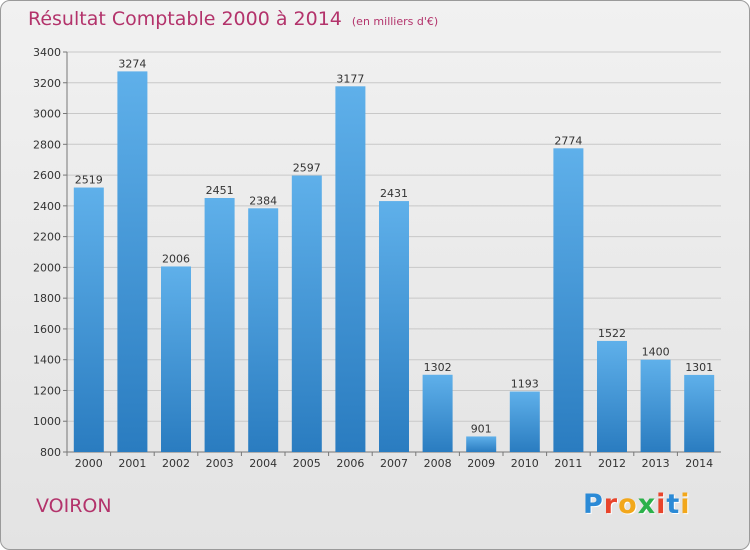 This screenshot has width=750, height=550. Describe the element at coordinates (628, 504) in the screenshot. I see `logo-letter: o` at that location.